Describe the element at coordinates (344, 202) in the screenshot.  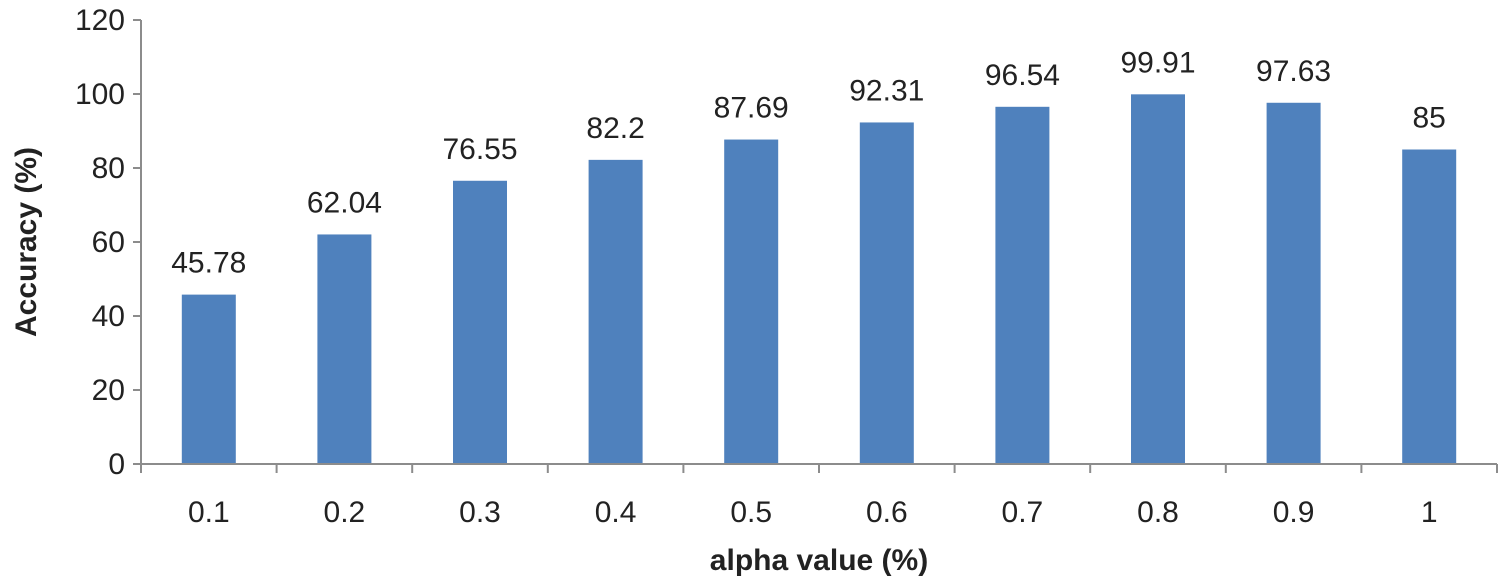
I see `data-label: 62.04` at that location.